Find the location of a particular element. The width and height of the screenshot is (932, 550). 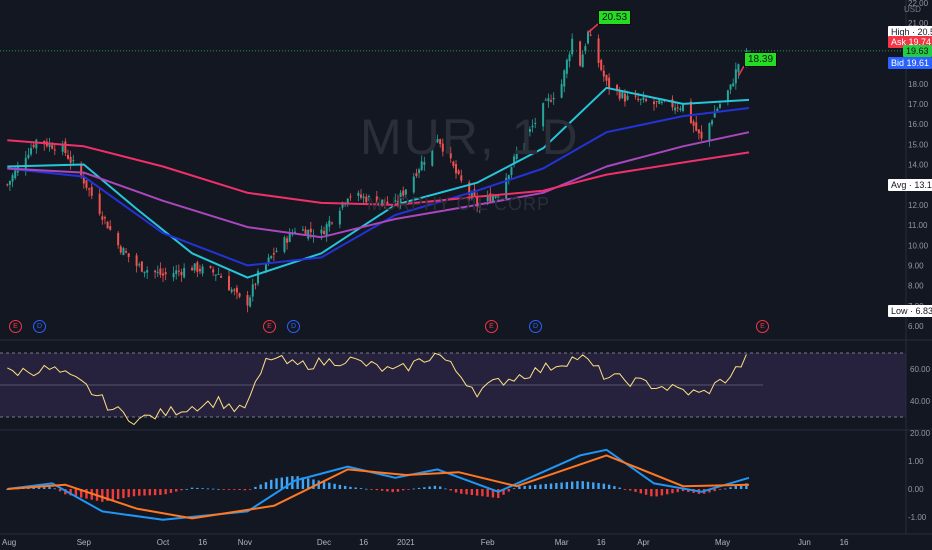

last-price-label: 19.63 is located at coordinates (917, 51).